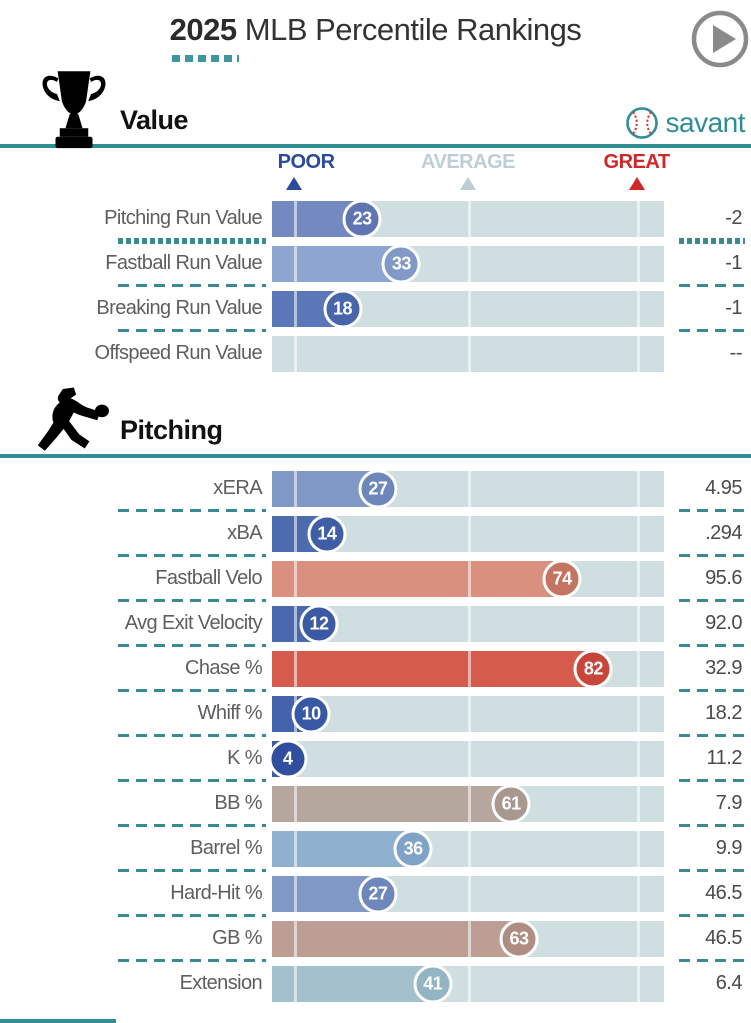  I want to click on percentile-badge: 14, so click(327, 533).